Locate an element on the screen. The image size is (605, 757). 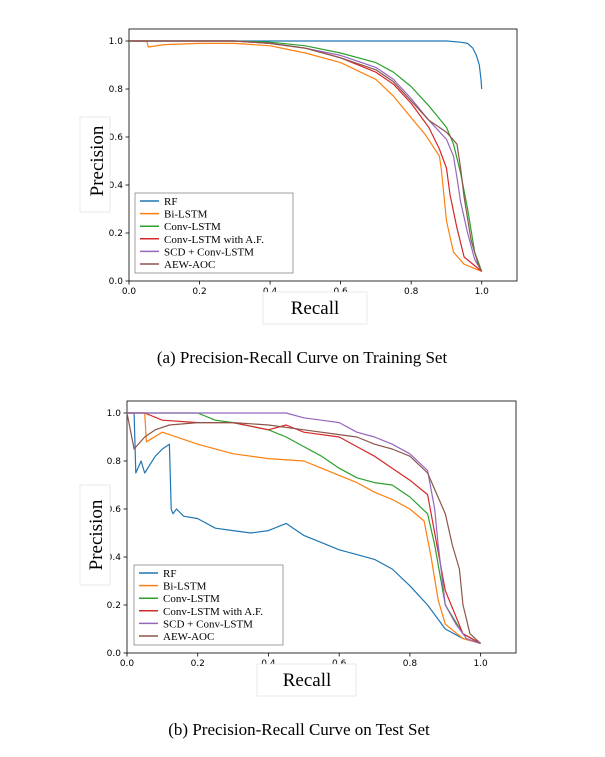
y-axis-label-box-training is located at coordinates (95, 164).